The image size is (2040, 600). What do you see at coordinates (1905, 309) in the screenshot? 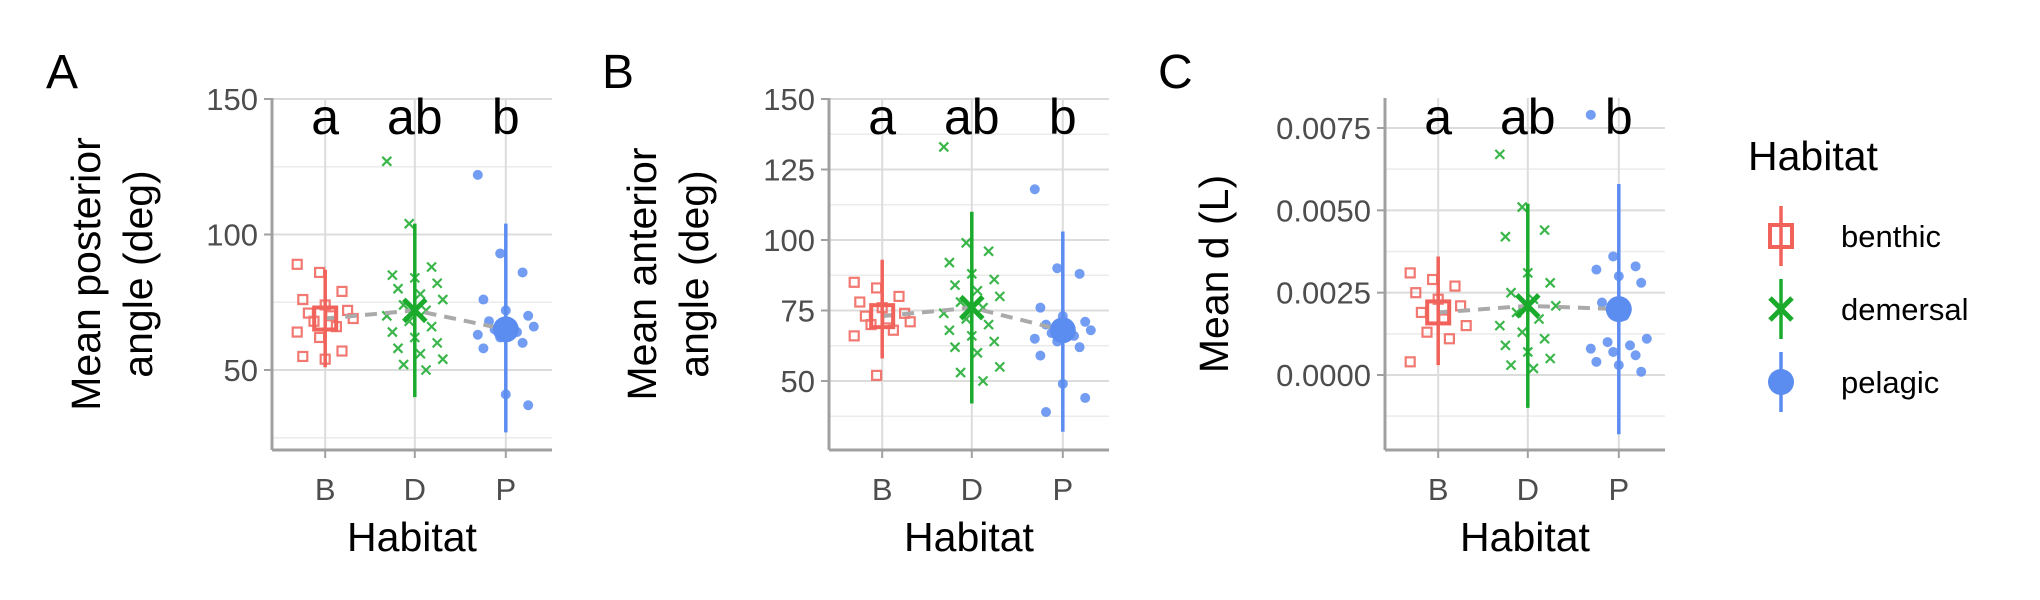
I see `legend-label: demersal` at bounding box center [1905, 309].